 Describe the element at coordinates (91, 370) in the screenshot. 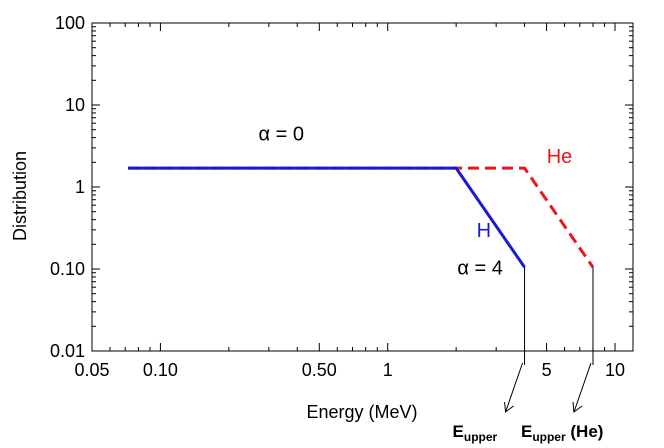

I see `x-tick-label: 0.05` at that location.